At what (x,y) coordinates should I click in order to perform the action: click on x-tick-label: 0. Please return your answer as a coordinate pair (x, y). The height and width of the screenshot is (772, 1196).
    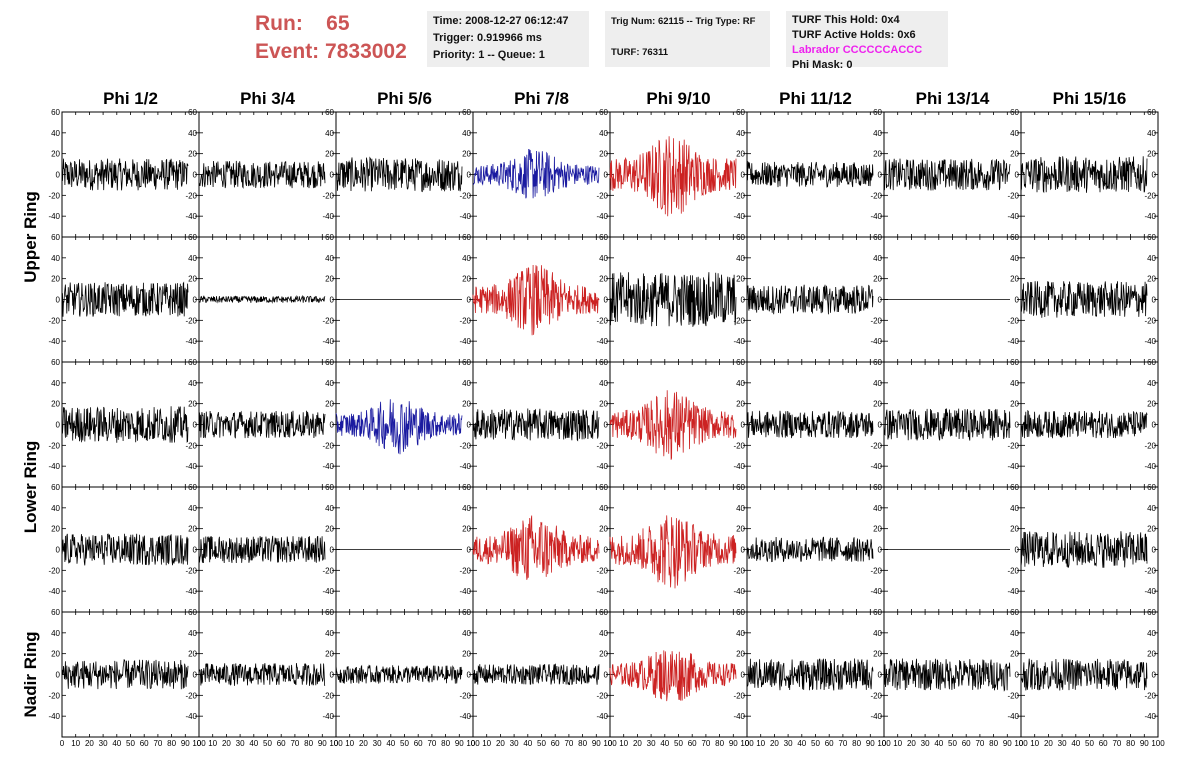
    Looking at the image, I should click on (610, 743).